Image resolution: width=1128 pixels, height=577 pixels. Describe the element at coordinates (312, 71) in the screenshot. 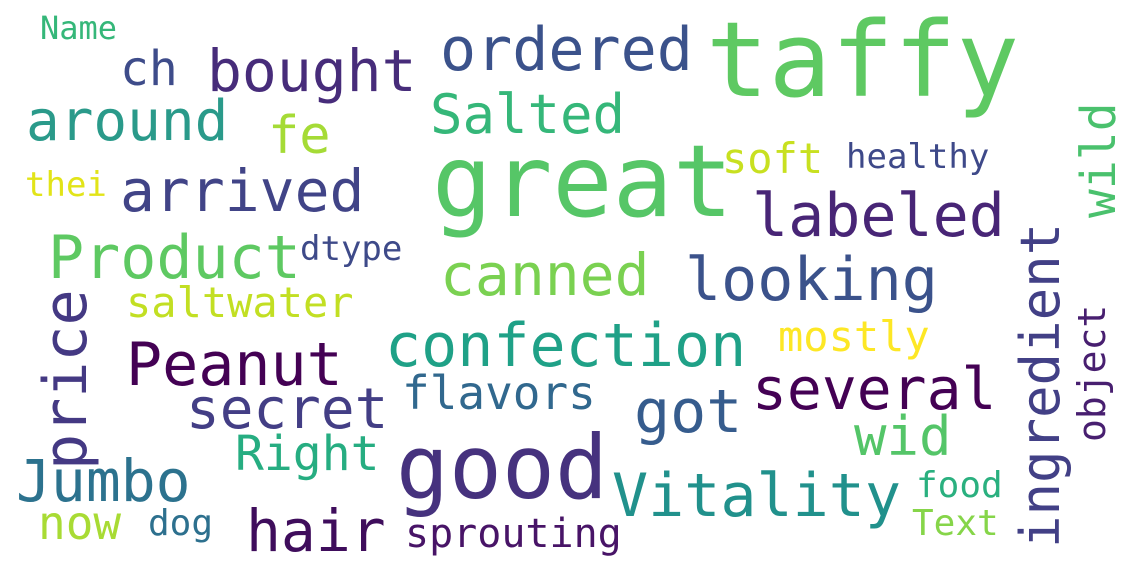

I see `word-bought: bought` at that location.